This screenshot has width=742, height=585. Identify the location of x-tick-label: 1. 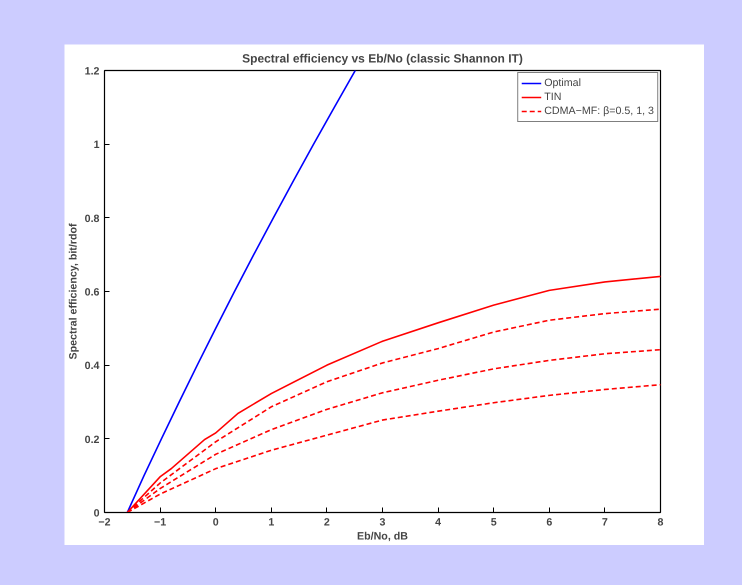
(271, 522).